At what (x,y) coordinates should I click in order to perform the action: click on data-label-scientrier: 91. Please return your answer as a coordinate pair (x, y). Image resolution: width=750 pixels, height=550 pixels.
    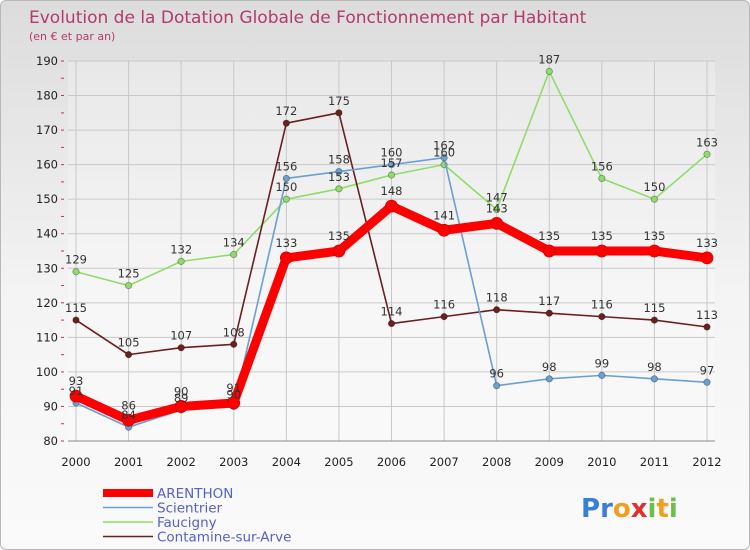
    Looking at the image, I should click on (76, 391).